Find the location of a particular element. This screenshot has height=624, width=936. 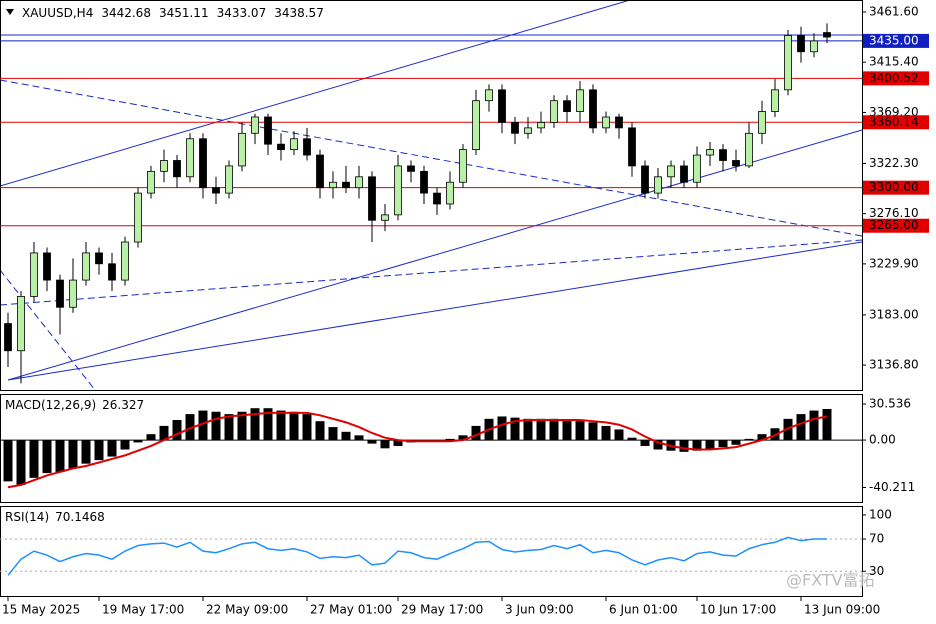

indicator-value: 26.327 is located at coordinates (123, 405).